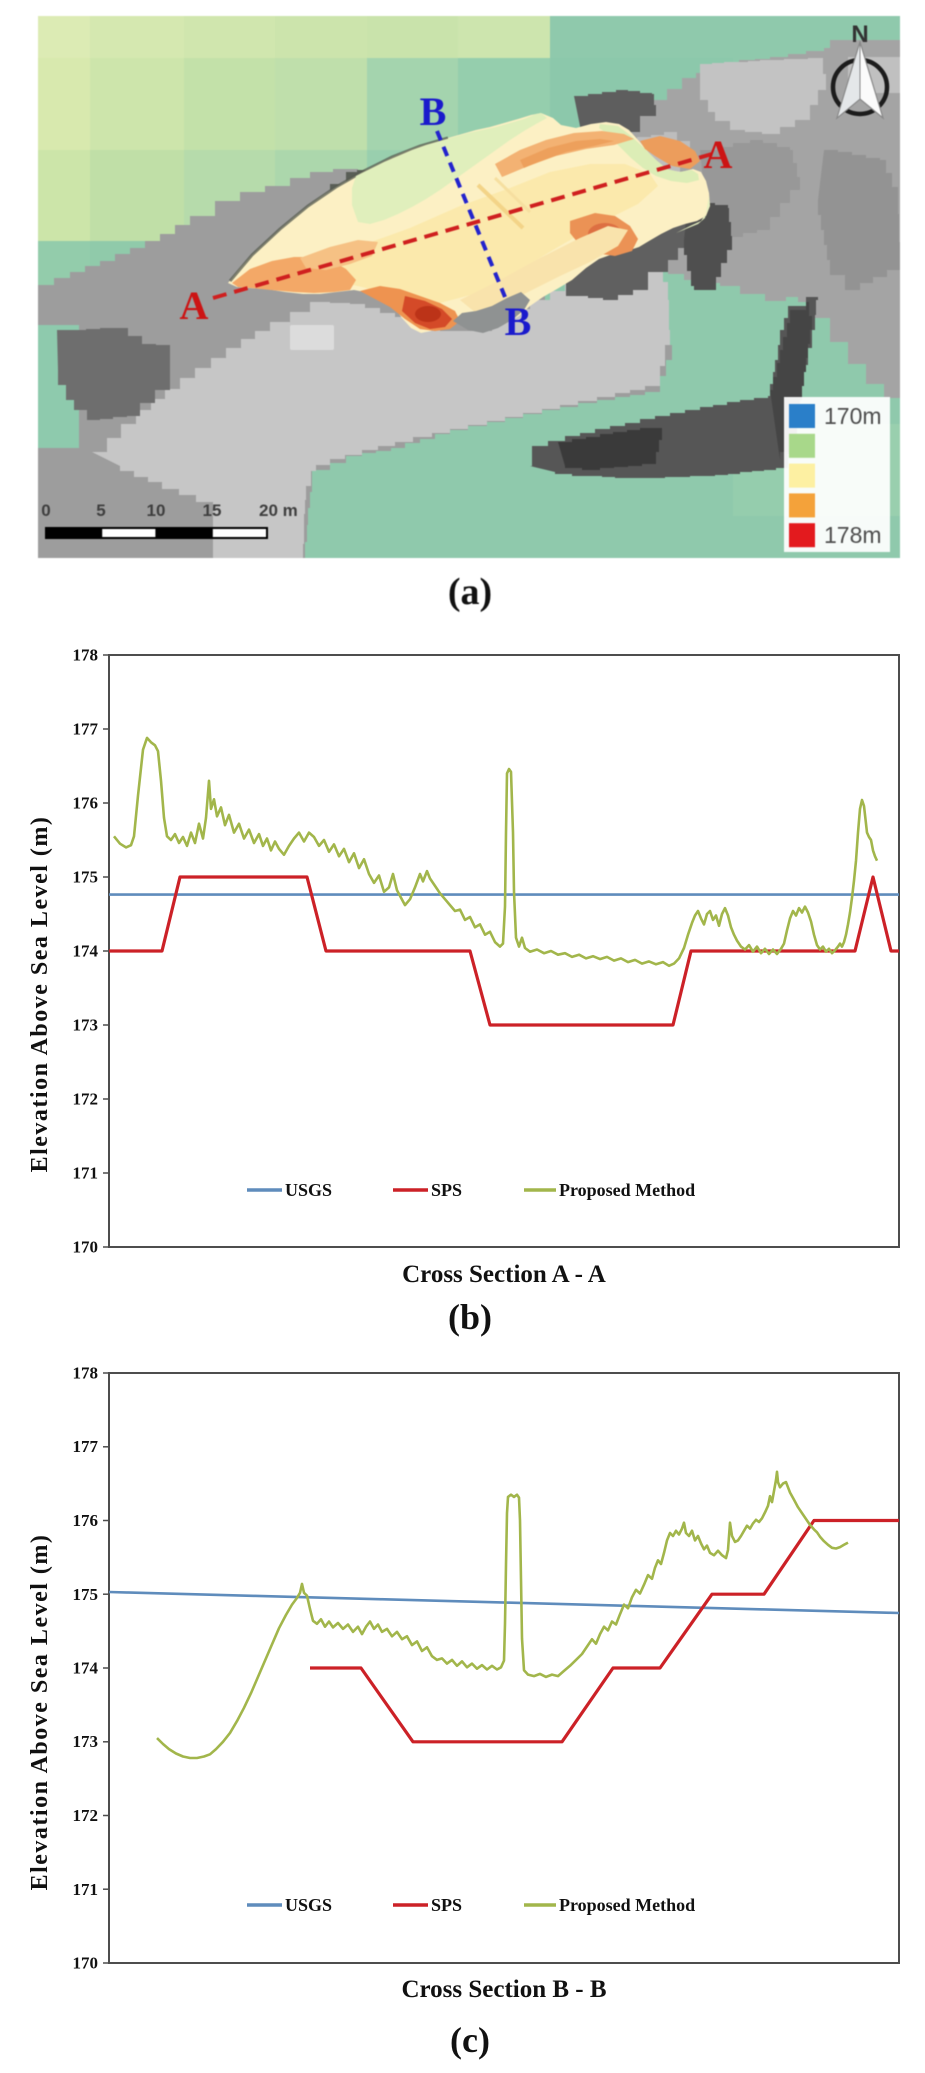 This screenshot has height=2073, width=925. I want to click on svg-text: Cross Section B - B, so click(503, 1989).